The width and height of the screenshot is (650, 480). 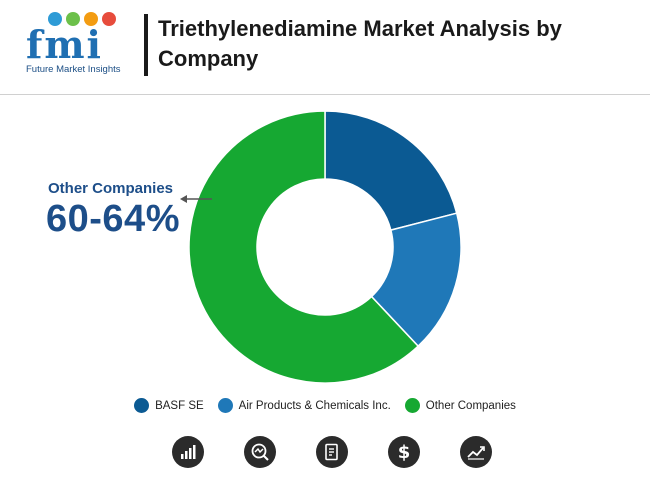 I want to click on legend-item-basf: BASF SE, so click(x=169, y=405).